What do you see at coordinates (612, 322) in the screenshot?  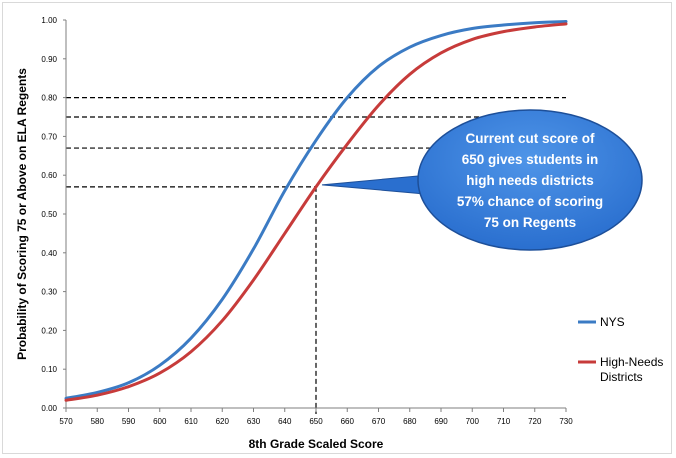 I see `legend-label-nys: NYS` at bounding box center [612, 322].